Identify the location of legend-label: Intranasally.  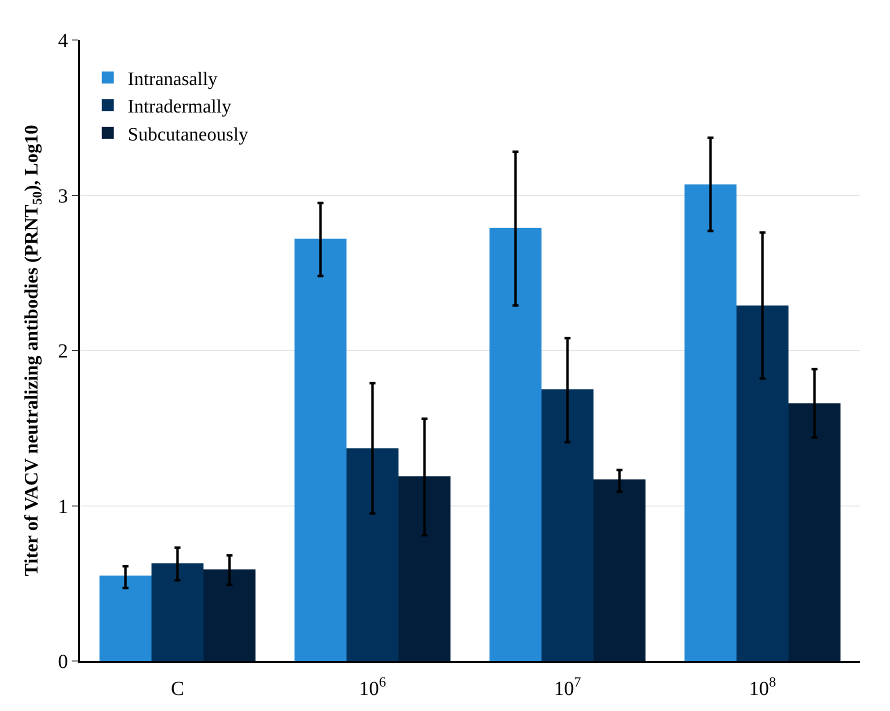
(173, 79).